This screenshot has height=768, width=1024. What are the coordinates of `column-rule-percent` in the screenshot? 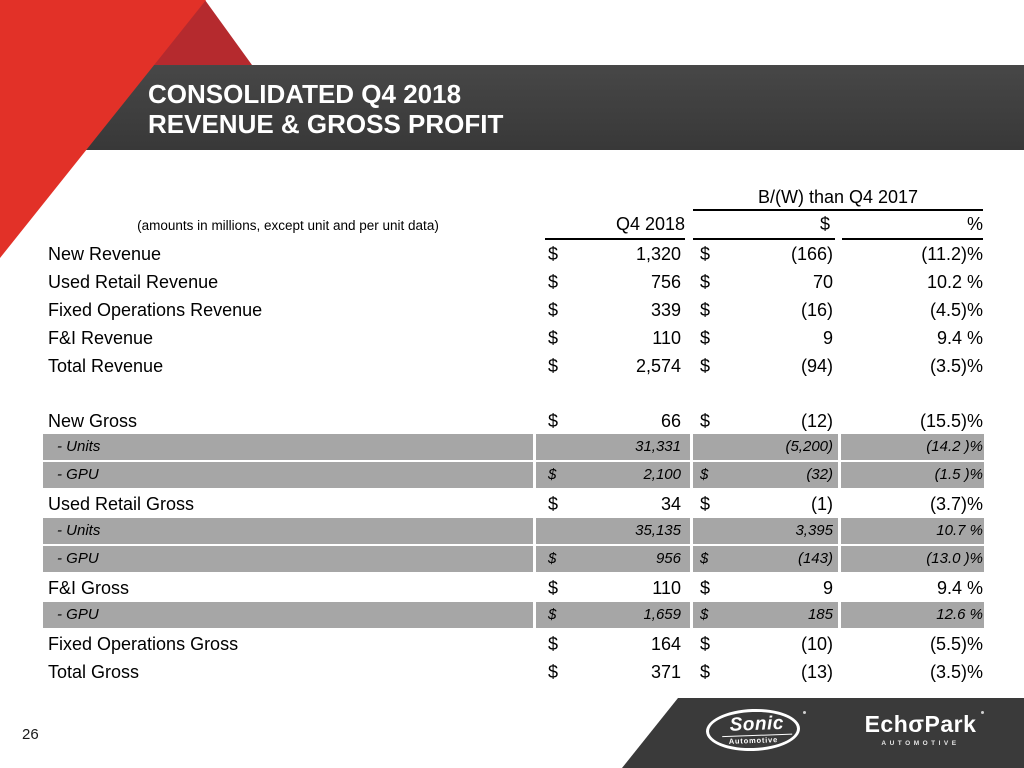 It's located at (912, 239).